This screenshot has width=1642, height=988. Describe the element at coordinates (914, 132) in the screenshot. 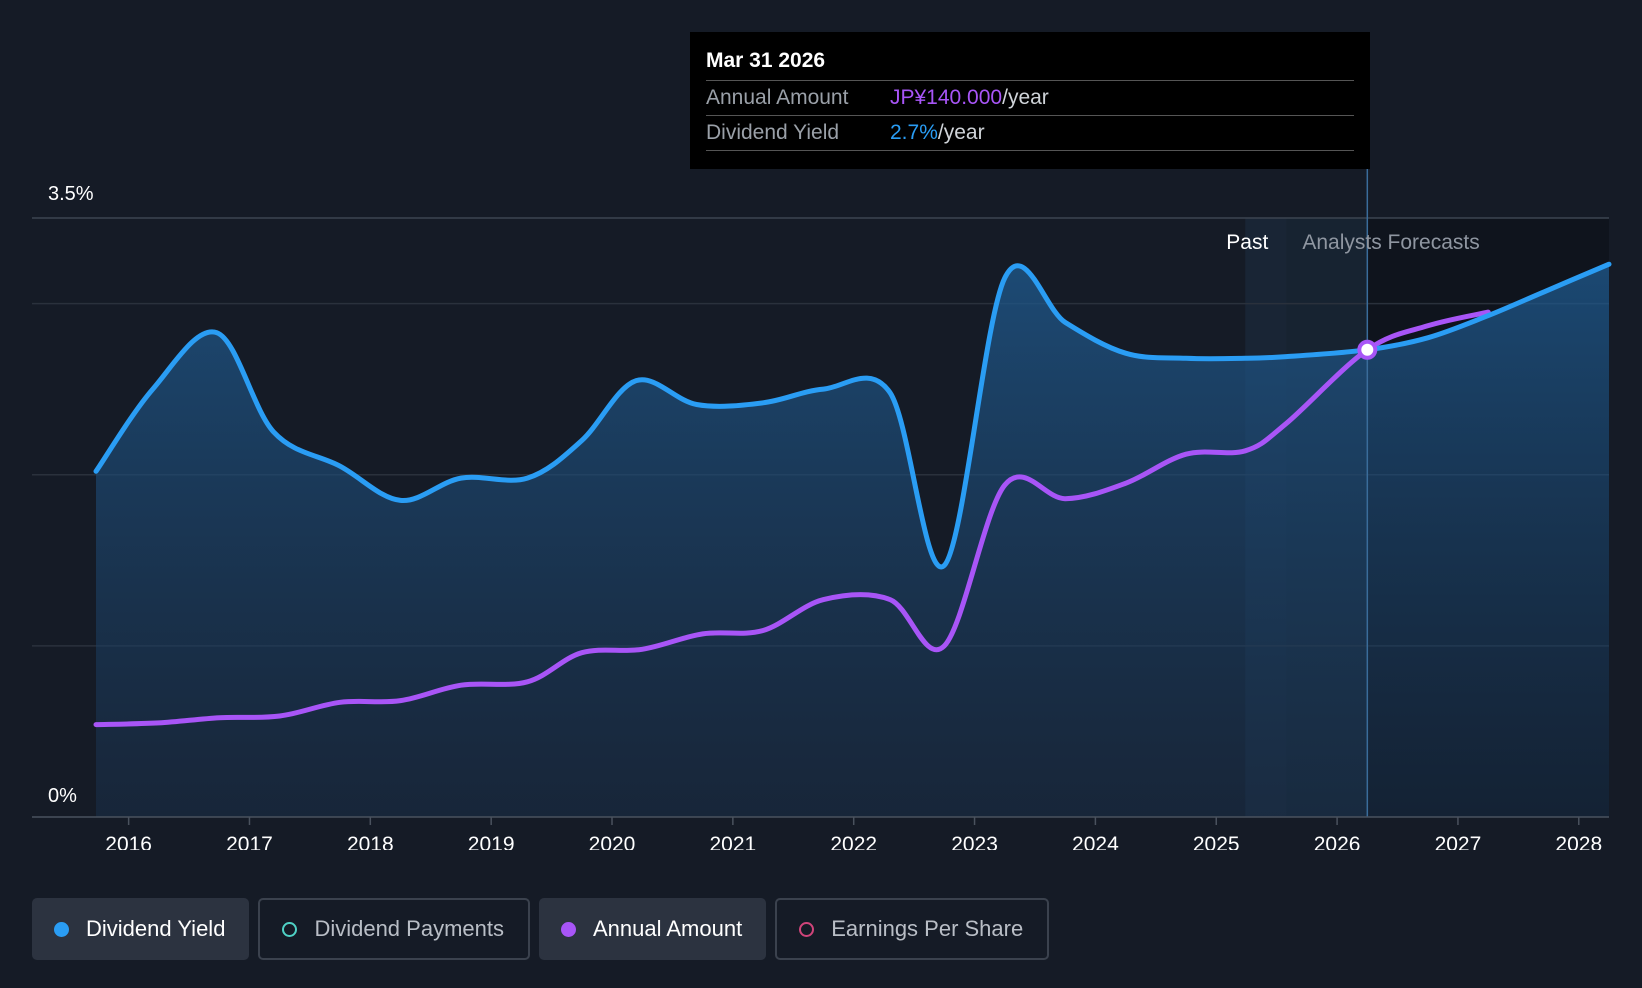

I see `tooltip-yield-value: 2.7%` at that location.